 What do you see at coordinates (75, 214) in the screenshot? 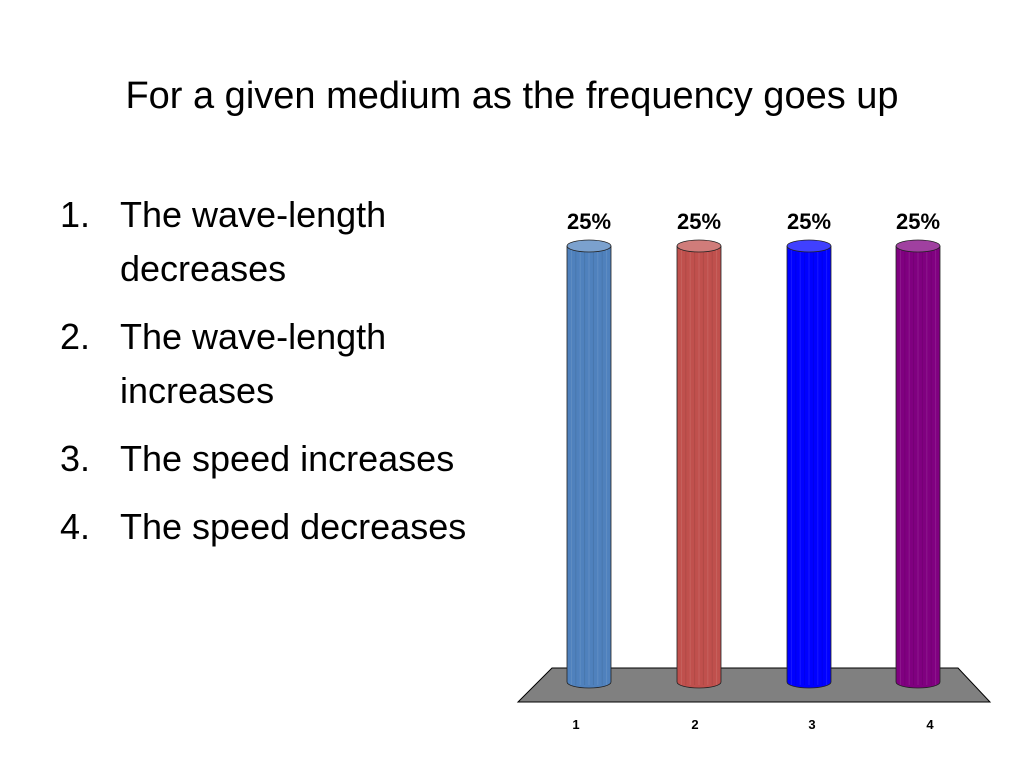
I see `answer-number: 1.` at bounding box center [75, 214].